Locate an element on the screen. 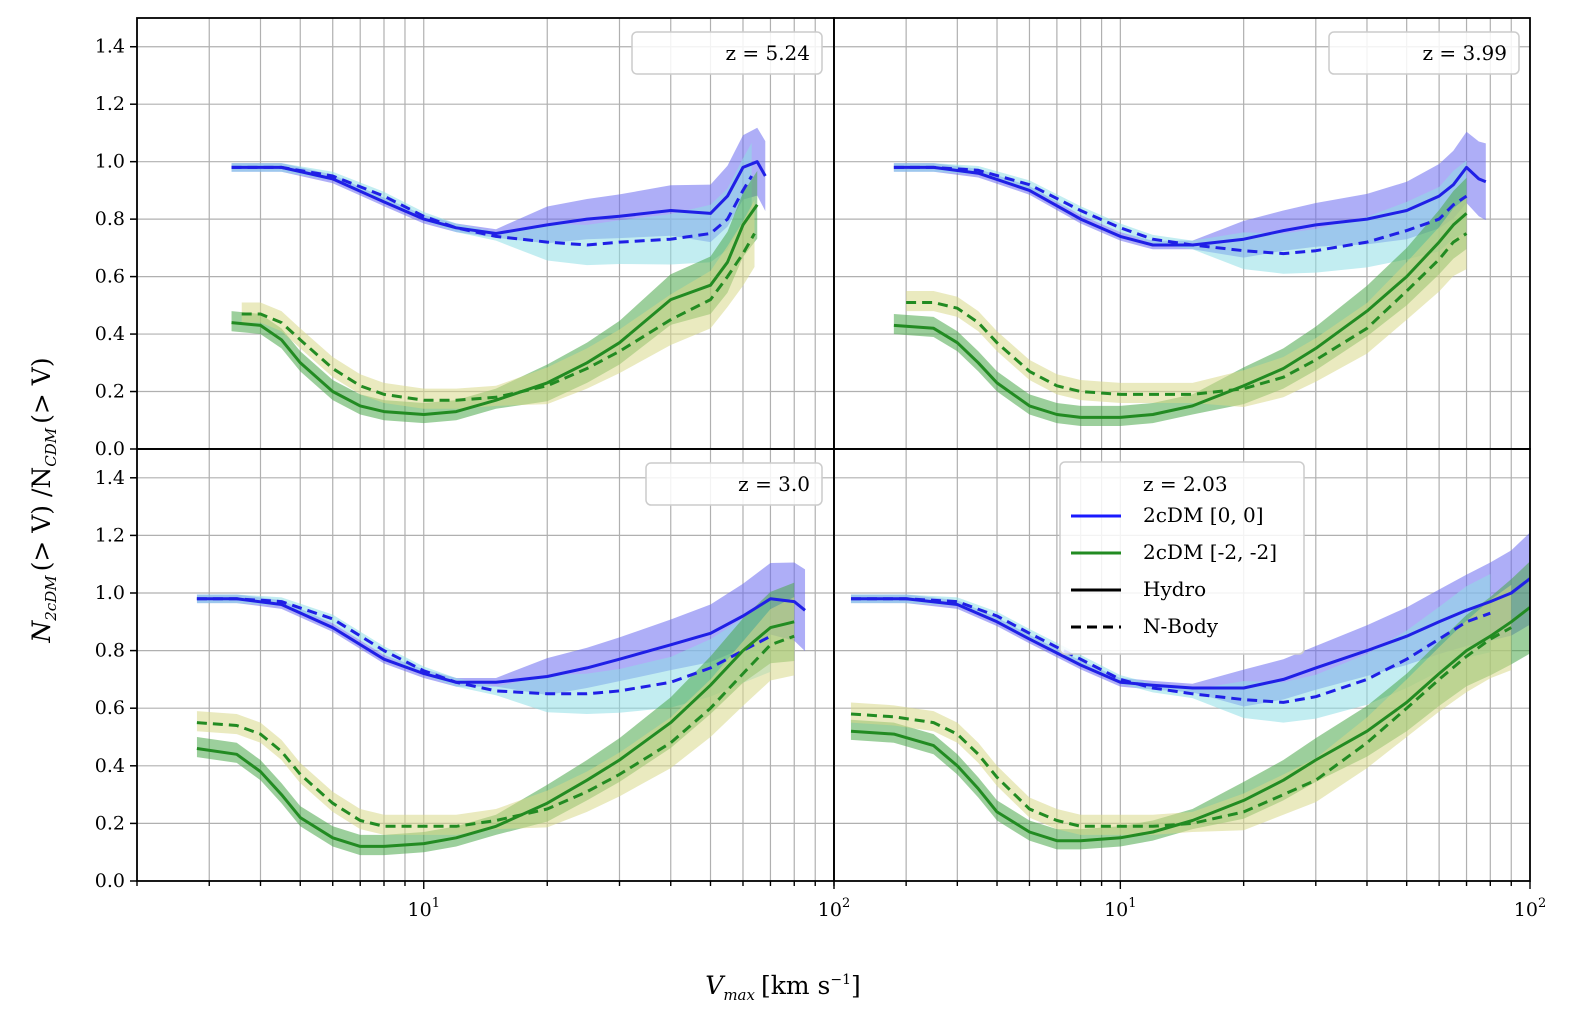 Image resolution: width=1579 pixels, height=1026 pixels. panel-z-label: z = 3.0 is located at coordinates (774, 484).